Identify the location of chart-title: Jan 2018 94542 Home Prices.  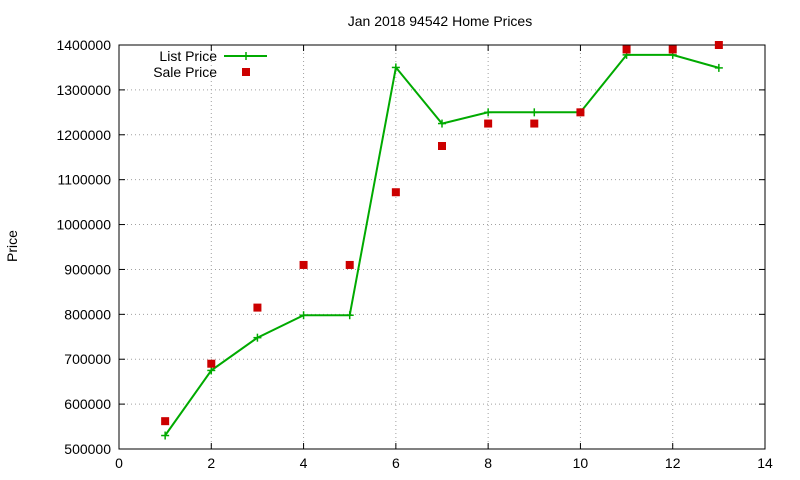
(440, 21).